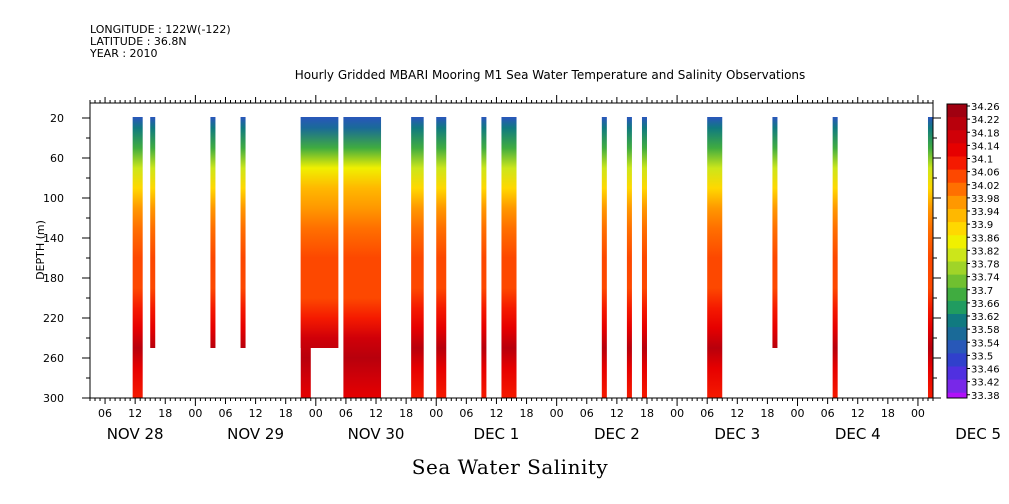  Describe the element at coordinates (737, 434) in the screenshot. I see `x-day-label: DEC 3` at that location.